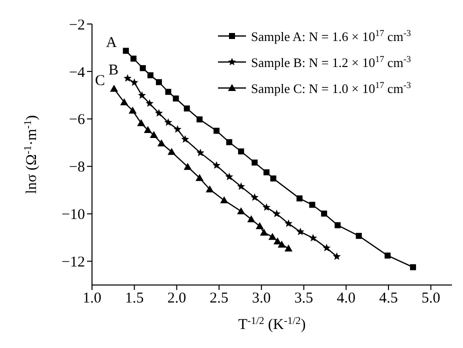 The height and width of the screenshot is (348, 463). Describe the element at coordinates (77, 120) in the screenshot. I see `y-tick-label: −6` at that location.